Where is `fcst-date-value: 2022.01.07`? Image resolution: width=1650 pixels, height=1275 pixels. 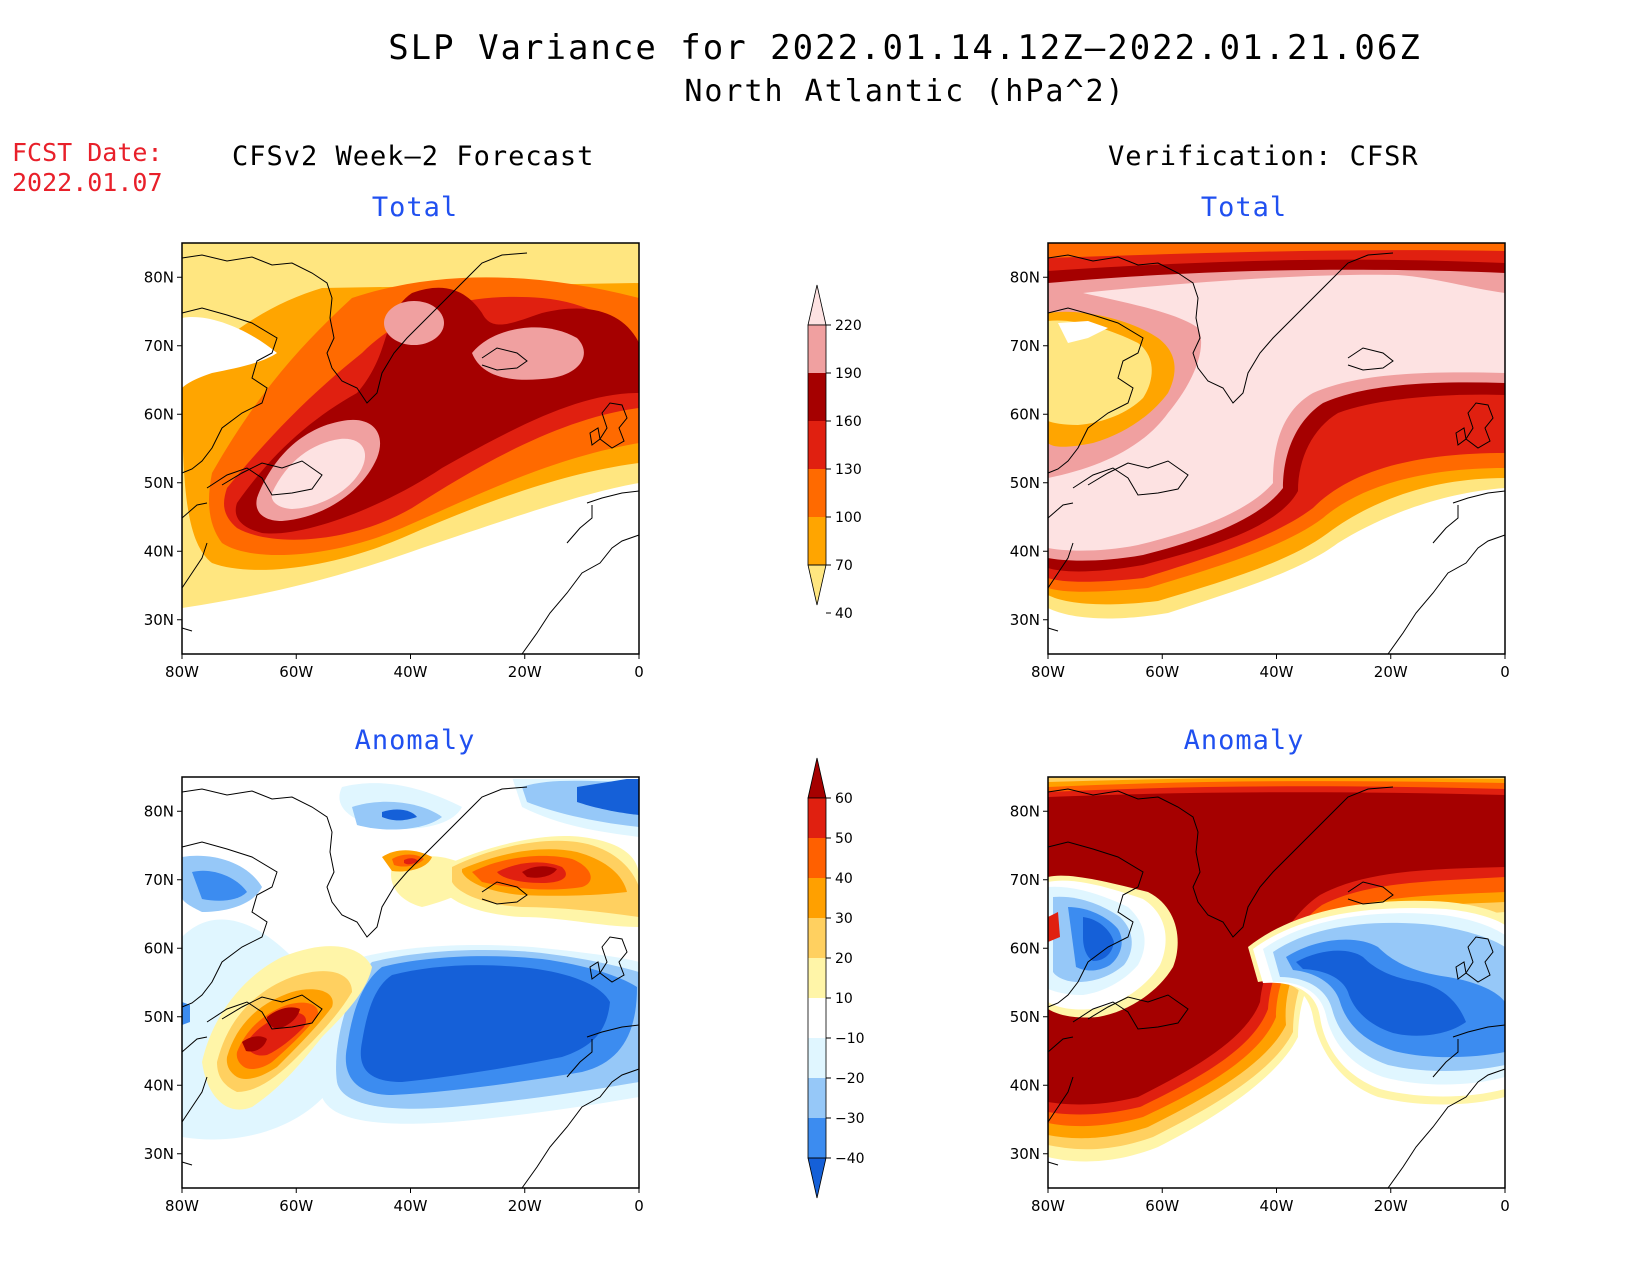
fcst-date-value: 2022.01.07 is located at coordinates (87, 182).